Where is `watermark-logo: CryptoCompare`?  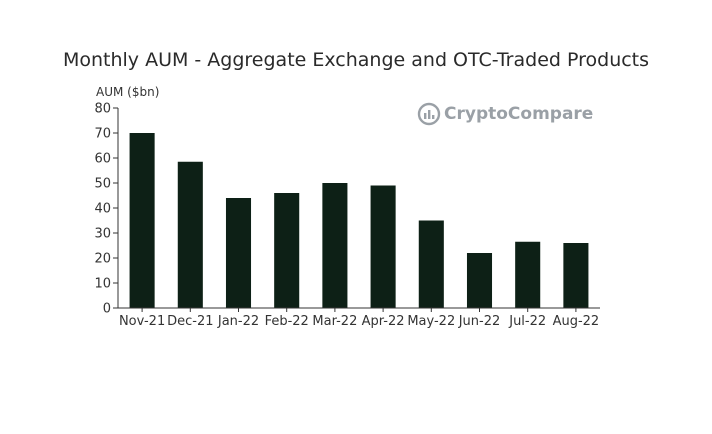
watermark-logo: CryptoCompare is located at coordinates (505, 114).